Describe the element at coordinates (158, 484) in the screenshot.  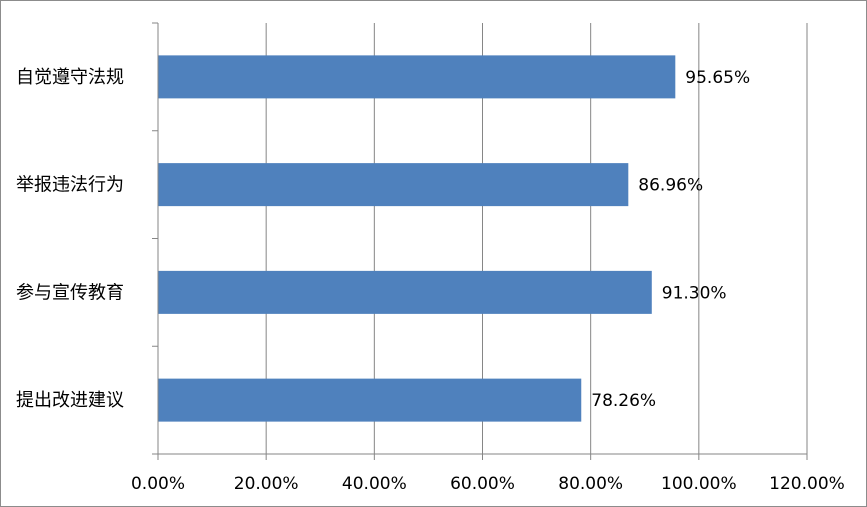
I see `x-tick-label: 0.00%` at that location.